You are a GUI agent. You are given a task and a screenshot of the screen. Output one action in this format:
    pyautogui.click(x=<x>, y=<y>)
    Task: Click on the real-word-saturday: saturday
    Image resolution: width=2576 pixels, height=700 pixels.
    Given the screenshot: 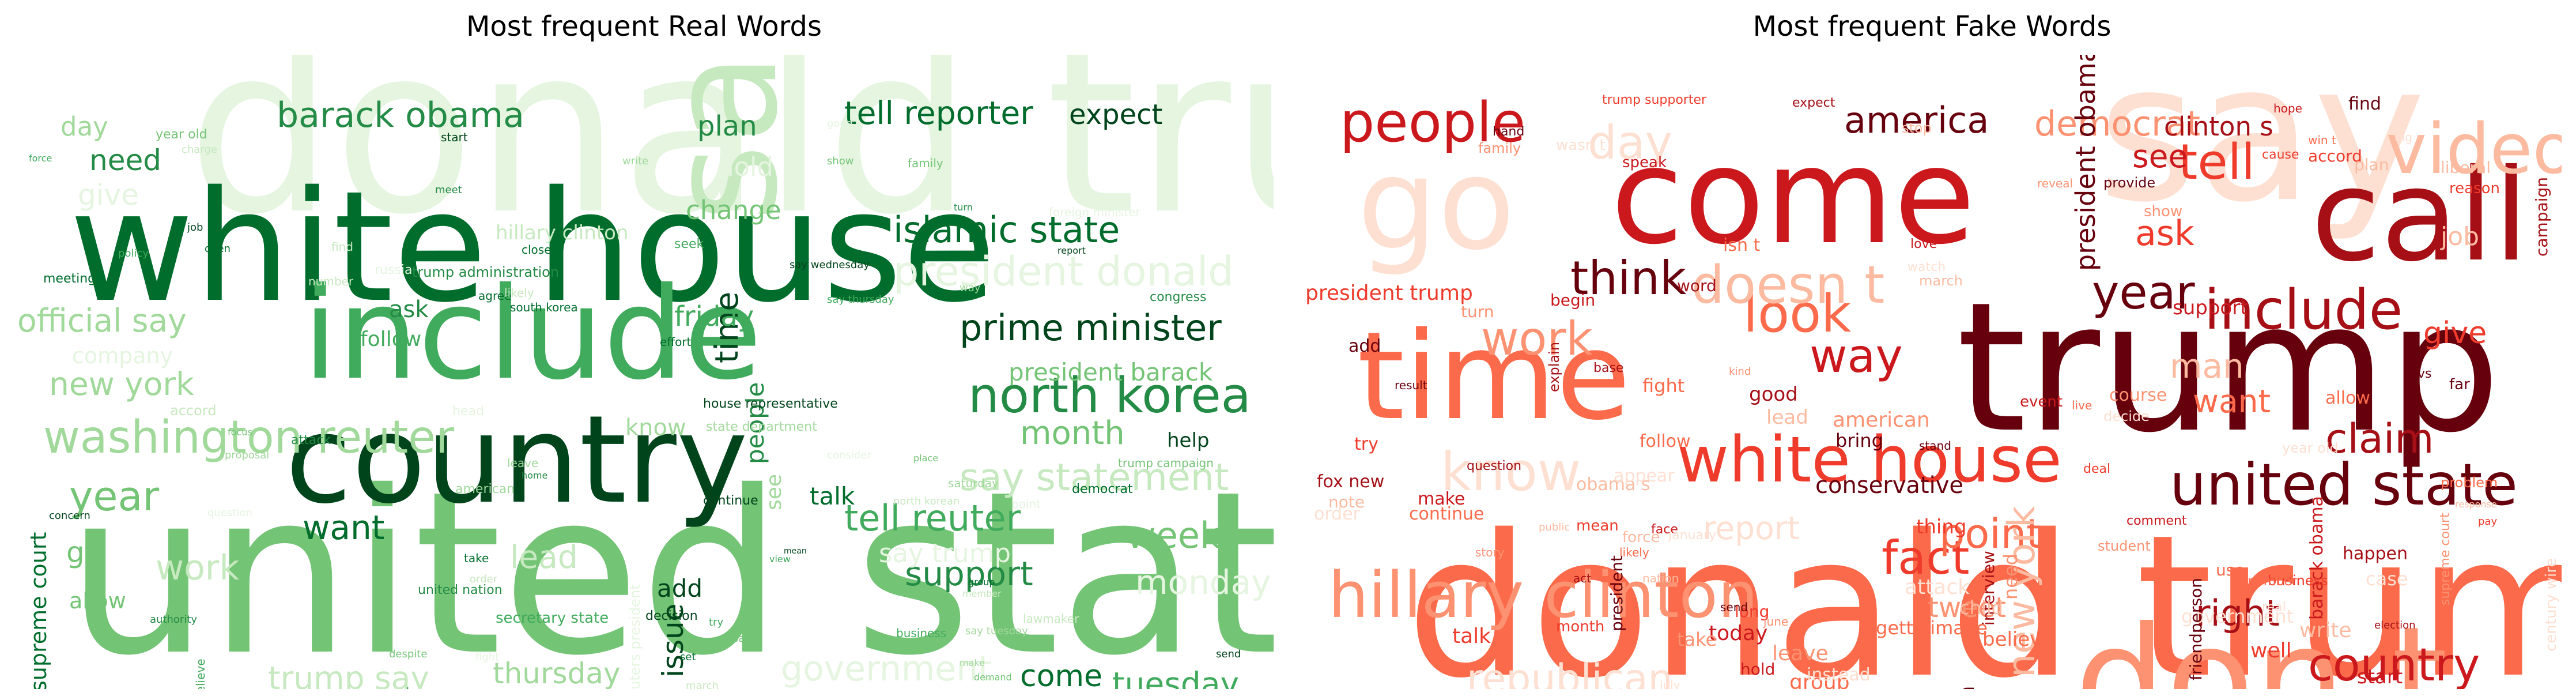 What is the action you would take?
    pyautogui.click(x=973, y=483)
    